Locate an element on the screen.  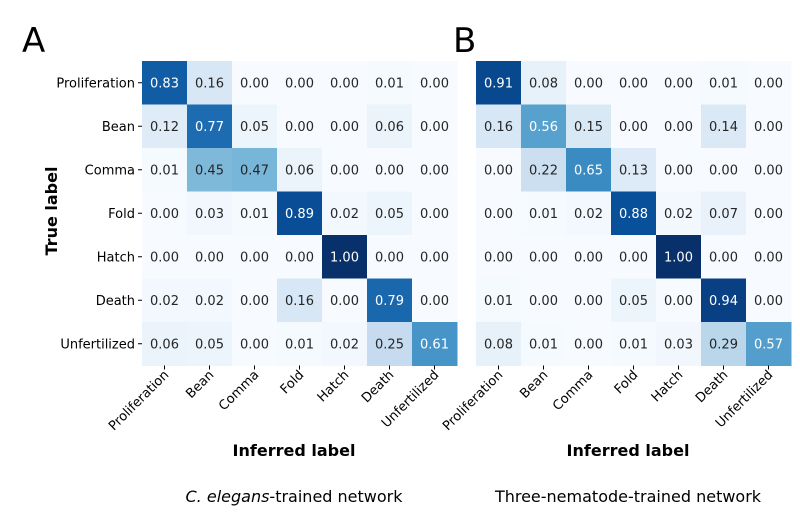
cell-value-label: 0.15 is located at coordinates (588, 127).